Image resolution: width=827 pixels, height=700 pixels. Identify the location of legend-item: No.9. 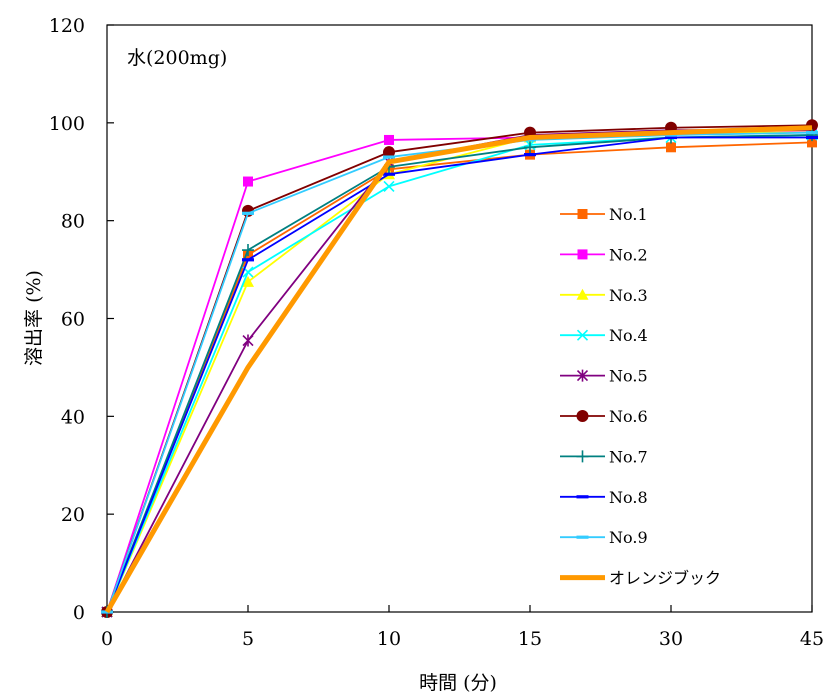
(604, 537).